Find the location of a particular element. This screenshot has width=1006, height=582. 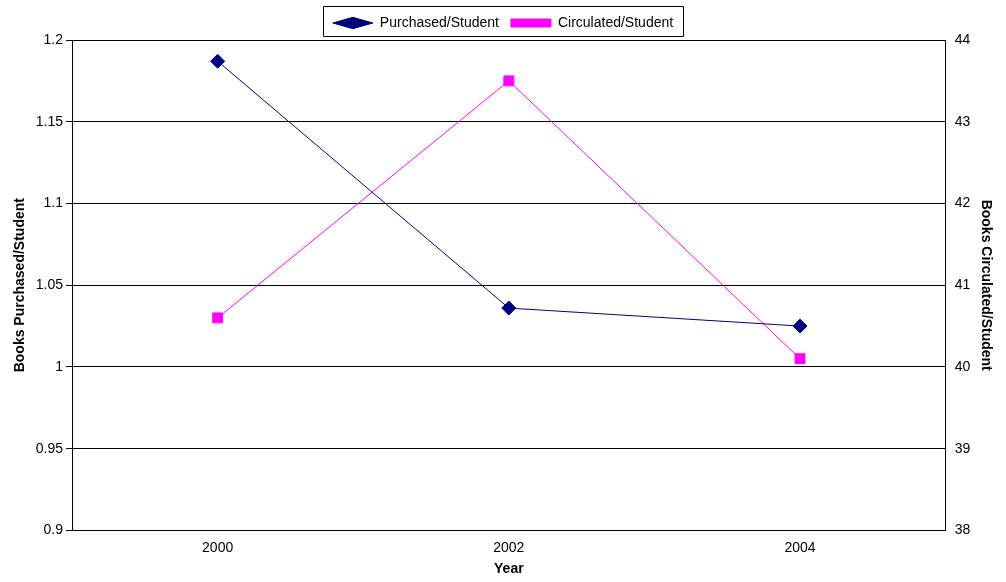

x-tick-label: 2002 is located at coordinates (509, 546).